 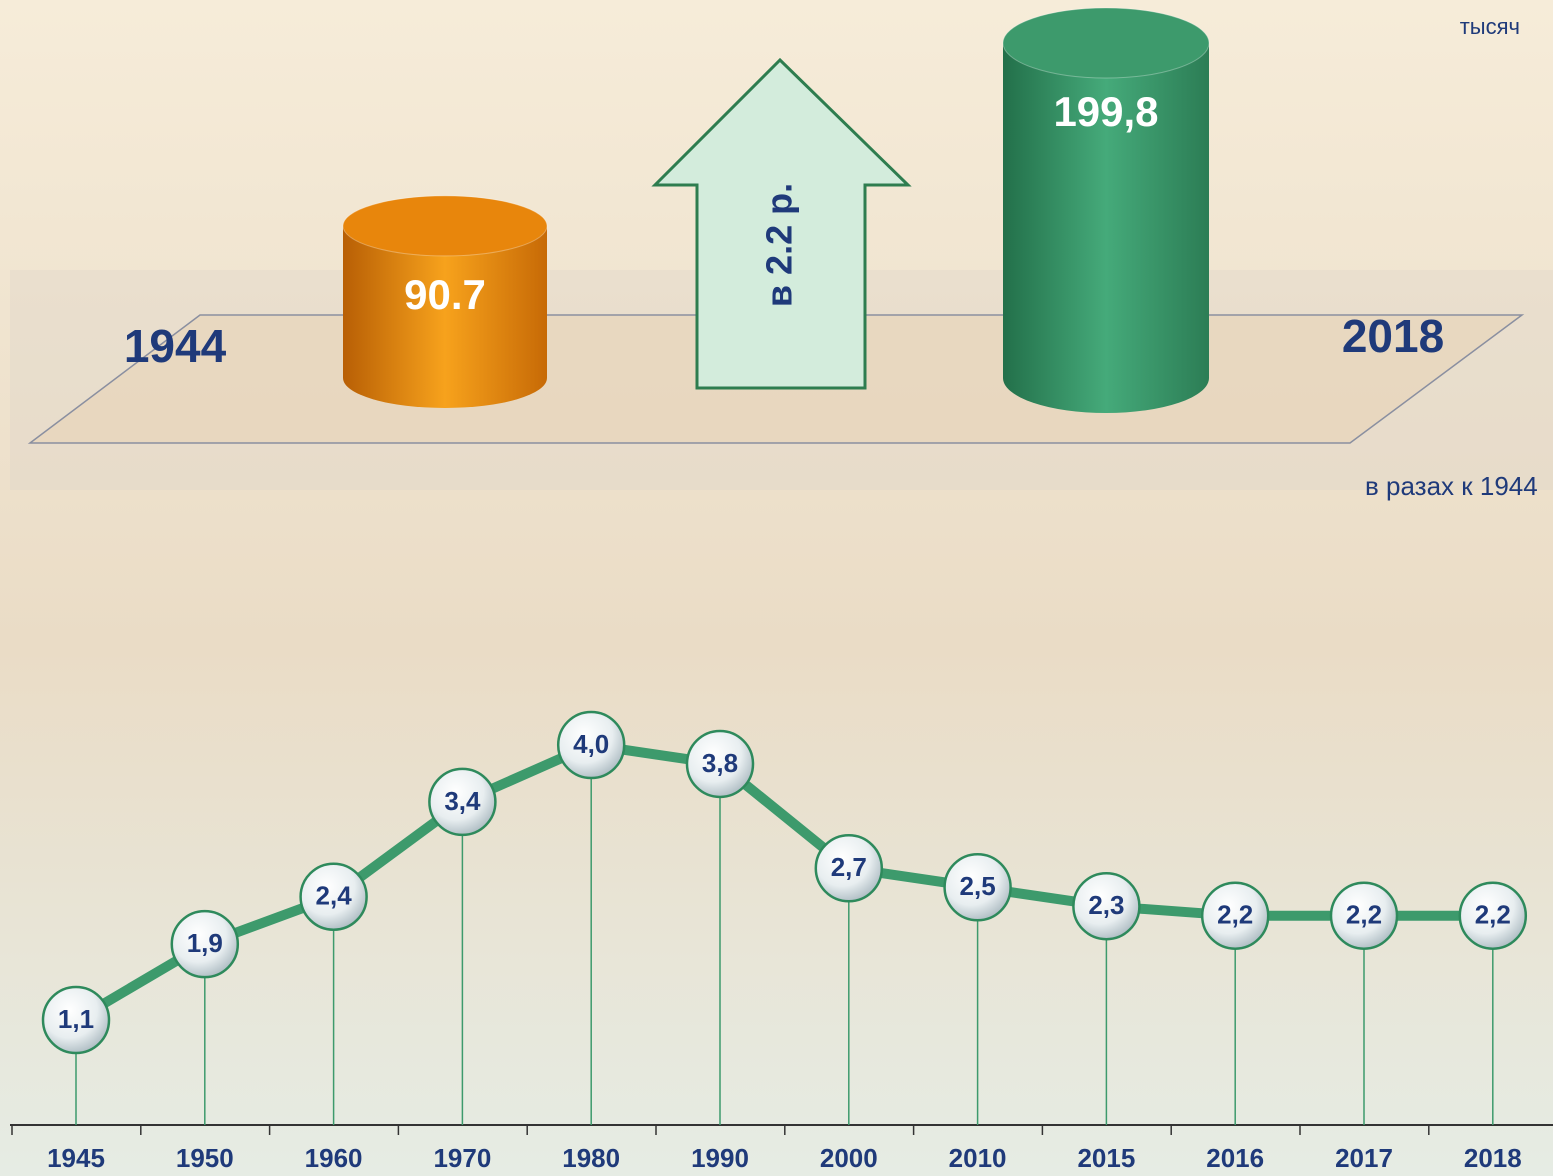 I want to click on x-tick-label: 1990, so click(x=720, y=1158).